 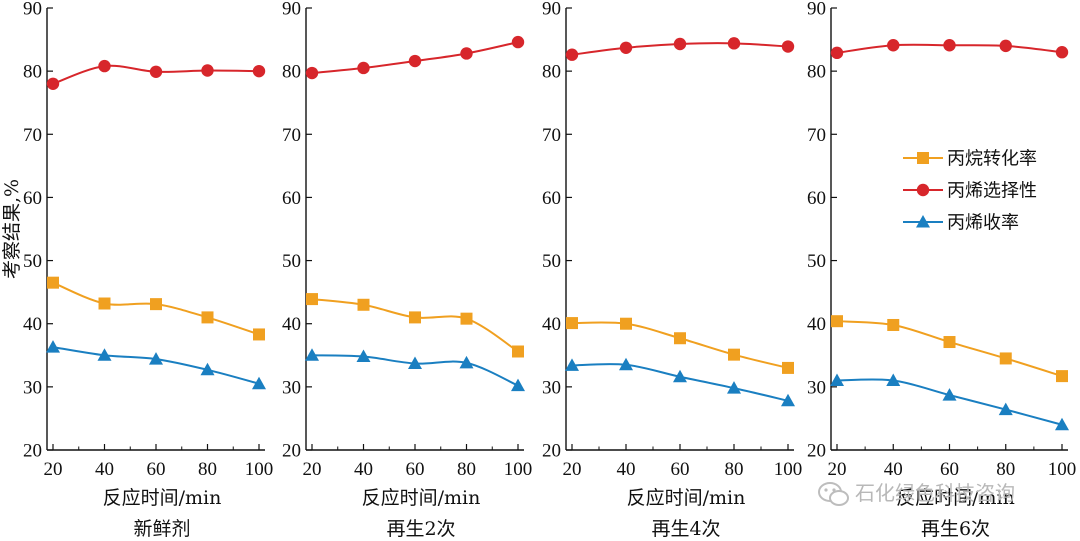 I want to click on legend-label-3: 丙烯收率, so click(x=983, y=223).